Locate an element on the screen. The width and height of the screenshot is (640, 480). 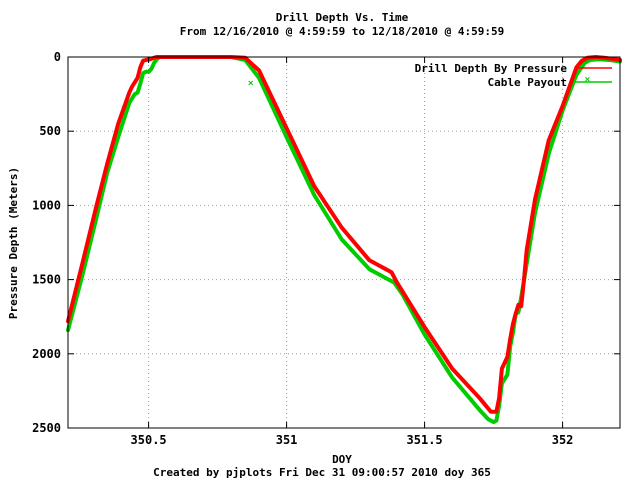
x-axis-label: DOY is located at coordinates (342, 459).